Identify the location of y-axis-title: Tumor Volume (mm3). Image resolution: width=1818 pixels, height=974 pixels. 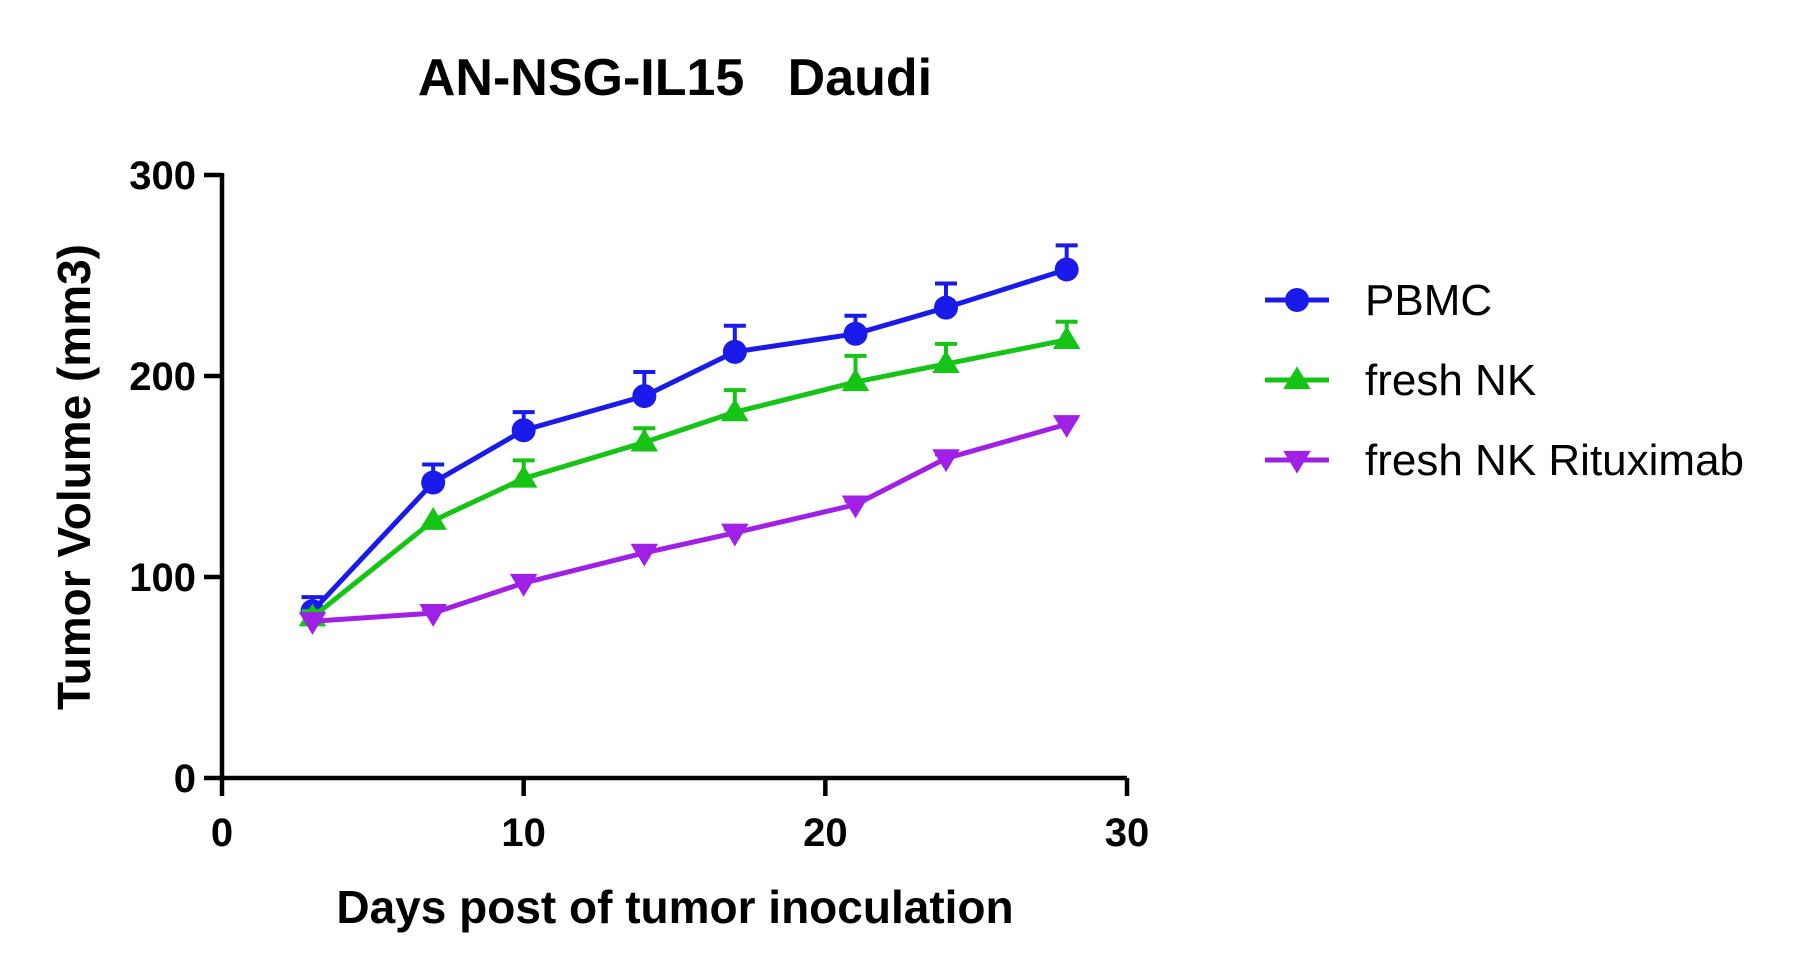
(74, 477).